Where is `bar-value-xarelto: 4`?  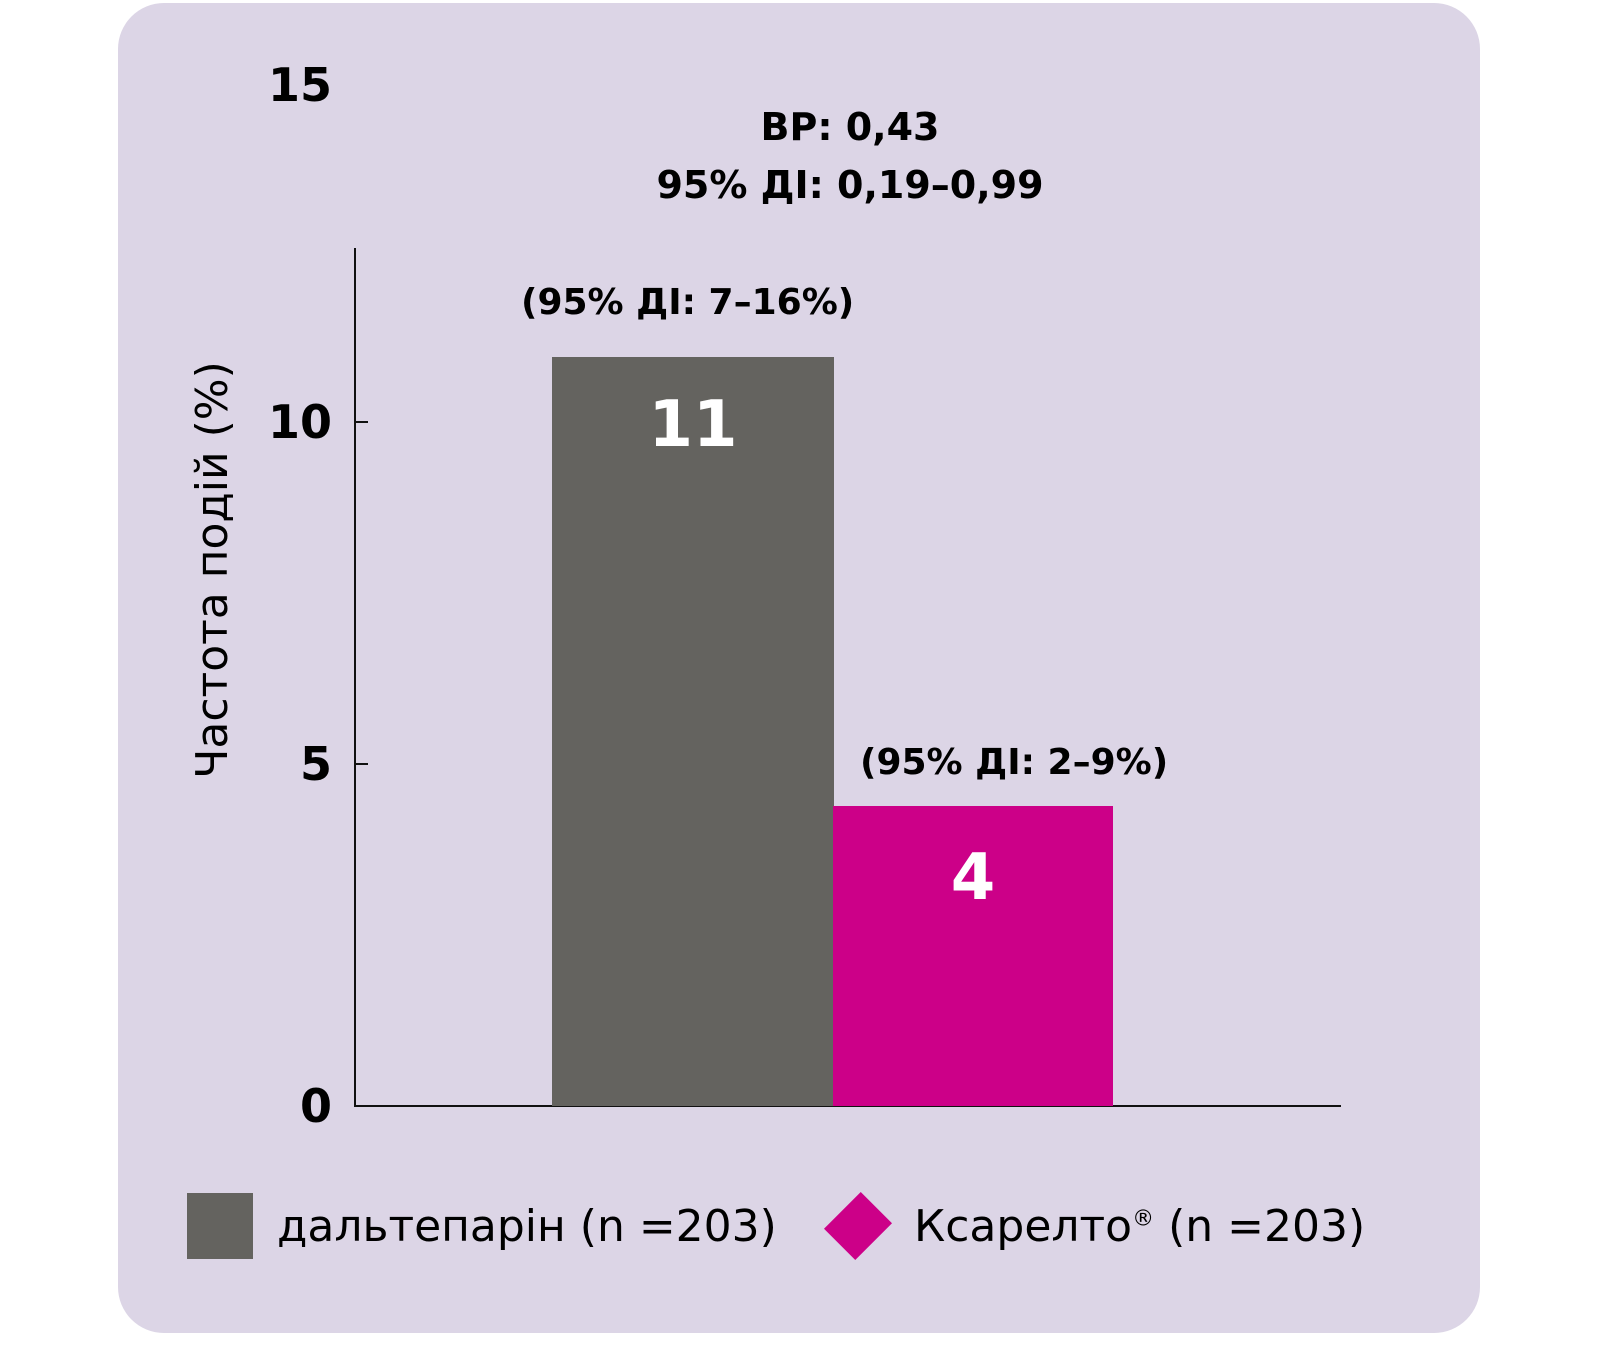 bar-value-xarelto: 4 is located at coordinates (973, 878).